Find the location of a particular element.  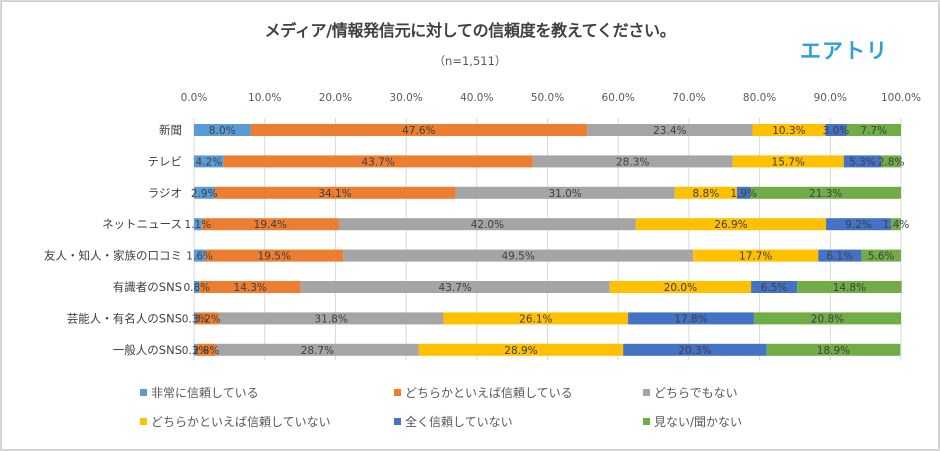

legend-item: どちらかといえば信頼していない is located at coordinates (235, 421).